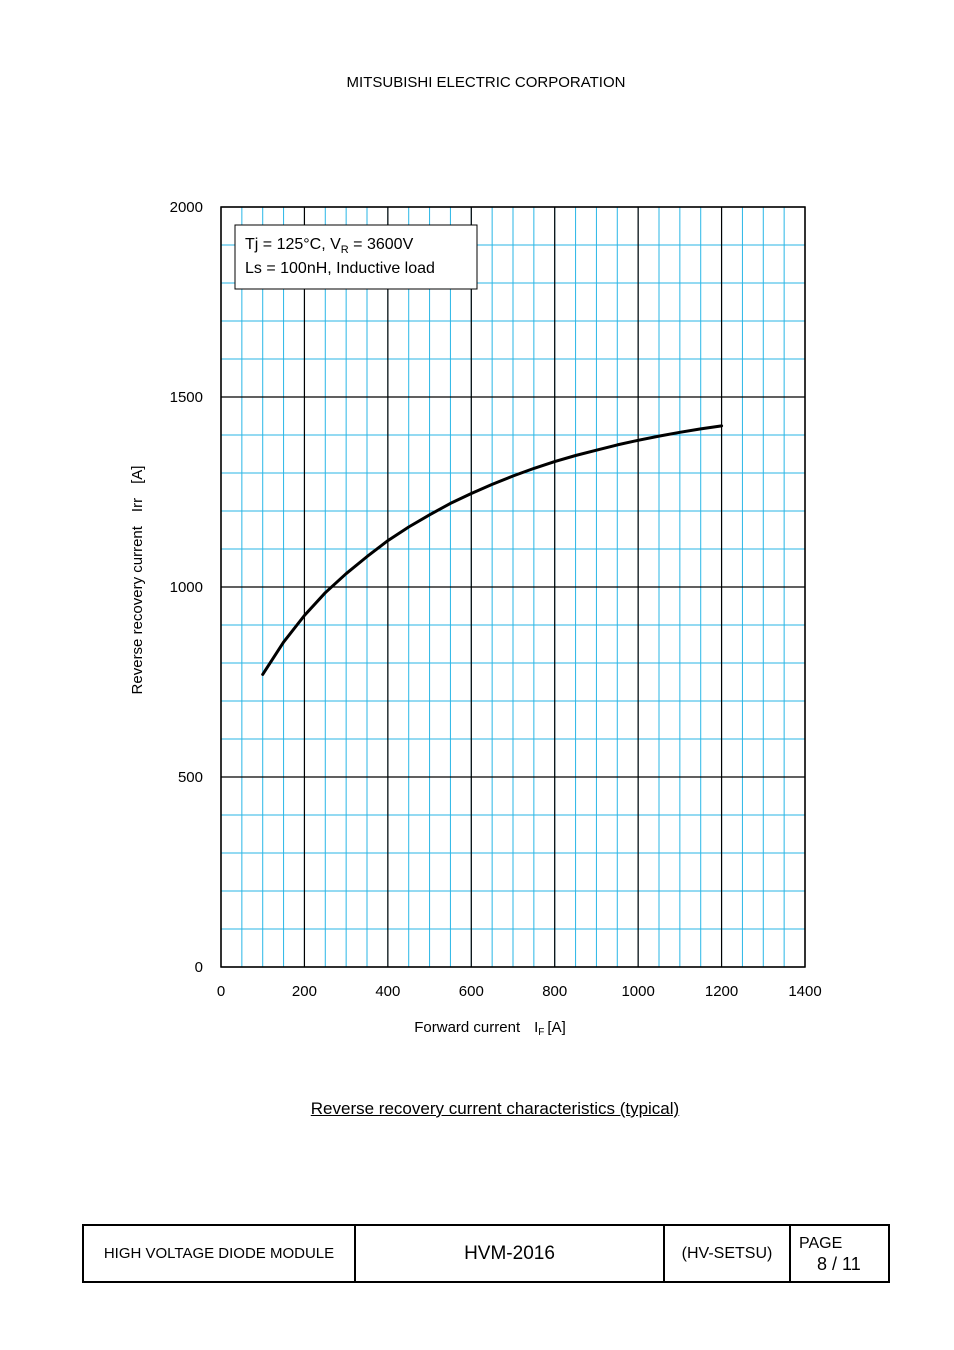  What do you see at coordinates (728, 1253) in the screenshot?
I see `footer-series: (HV-SETSU)` at bounding box center [728, 1253].